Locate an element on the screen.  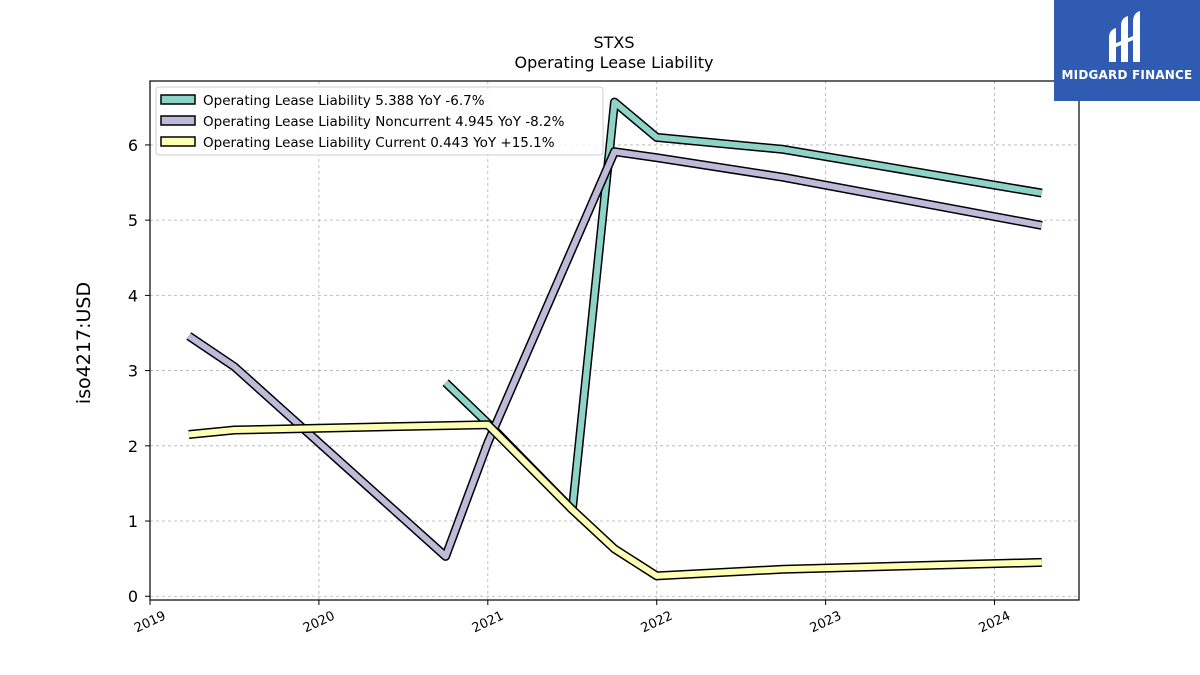
x-tick-label: 2024 is located at coordinates (995, 623).